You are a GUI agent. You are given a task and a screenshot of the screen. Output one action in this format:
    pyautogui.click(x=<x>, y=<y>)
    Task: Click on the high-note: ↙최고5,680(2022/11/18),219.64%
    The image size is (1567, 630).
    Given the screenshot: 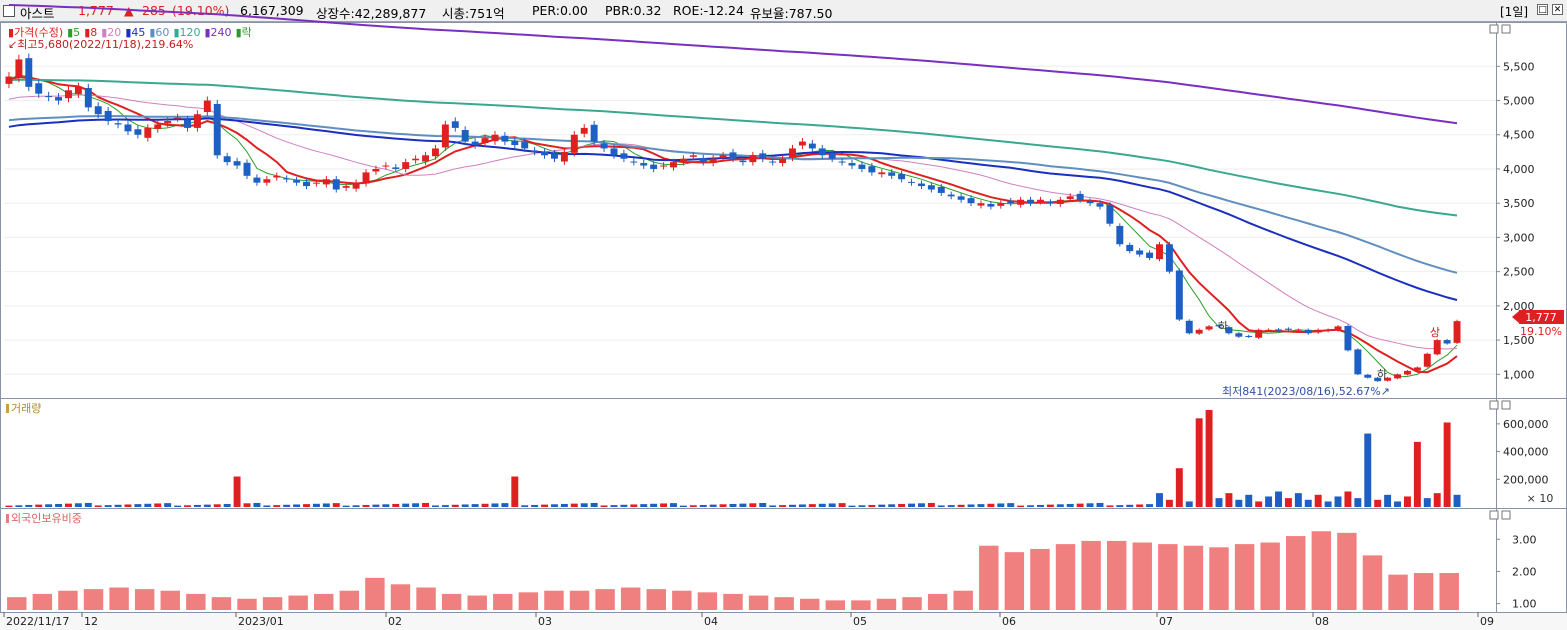 What is the action you would take?
    pyautogui.click(x=100, y=44)
    